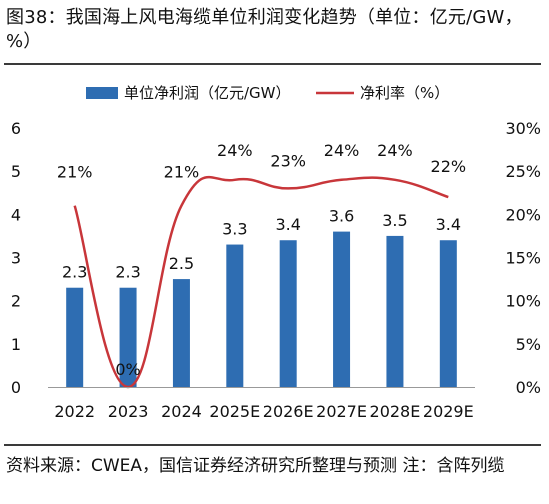 The image size is (549, 504). I want to click on x-tick-label: 2029E, so click(448, 411).